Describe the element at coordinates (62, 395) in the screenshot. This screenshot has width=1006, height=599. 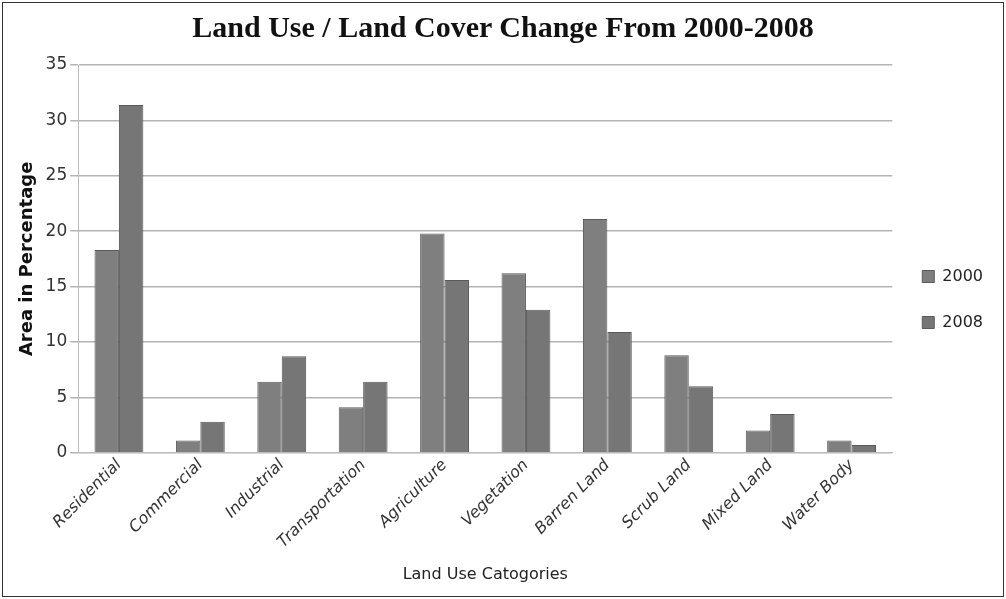
I see `y-tick-label: 5` at that location.